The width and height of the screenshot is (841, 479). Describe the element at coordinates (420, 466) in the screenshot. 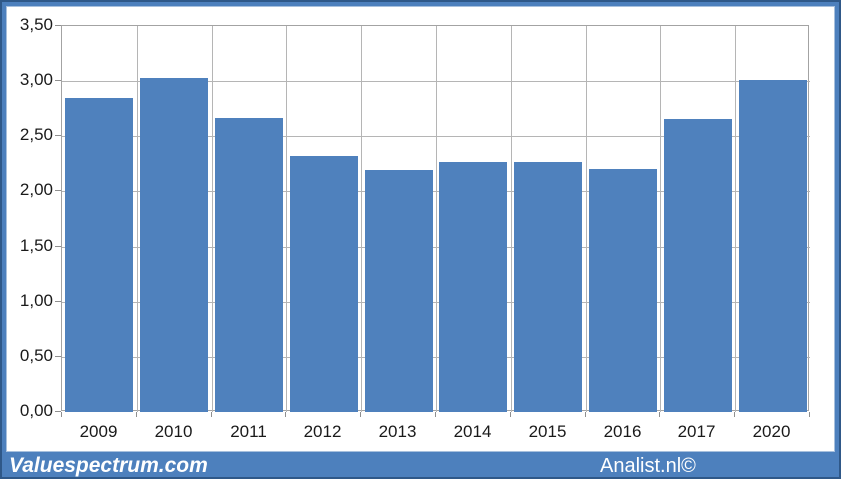

I see `footer-bar: Valuespectrum.com Analist.nl©` at that location.